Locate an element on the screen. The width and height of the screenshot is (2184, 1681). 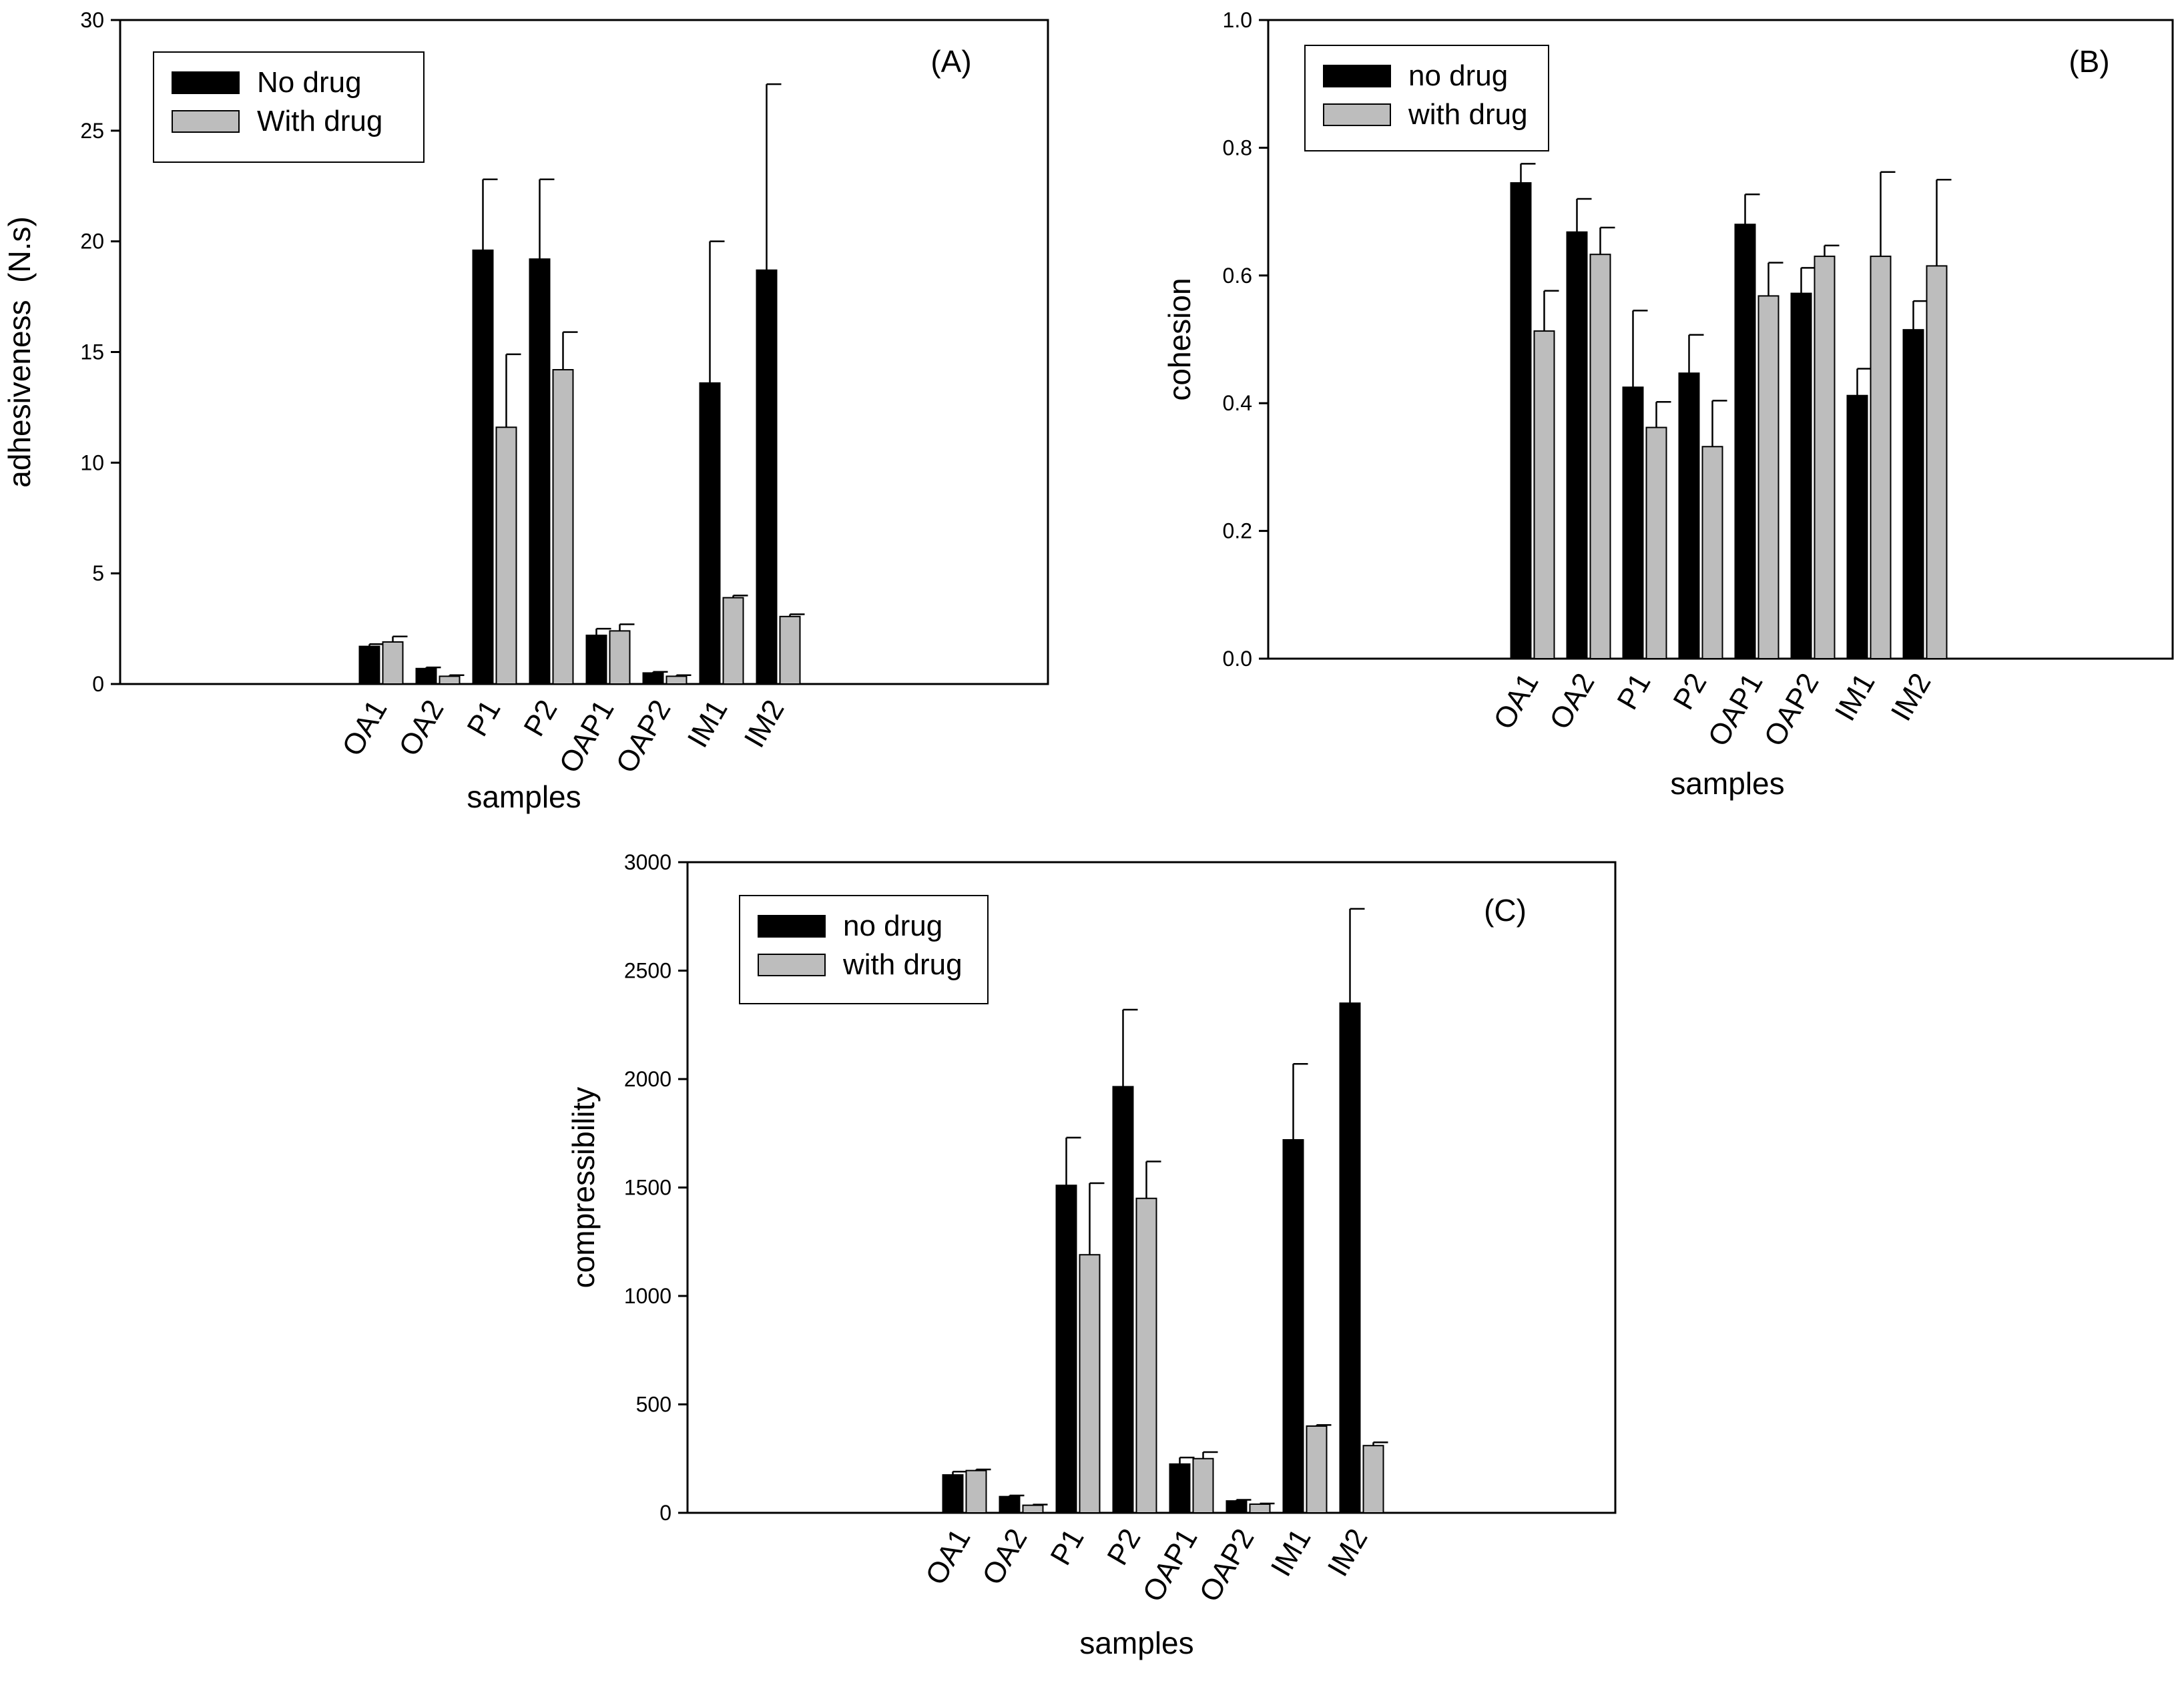
y-tick-label: 0.0 is located at coordinates (1237, 659).